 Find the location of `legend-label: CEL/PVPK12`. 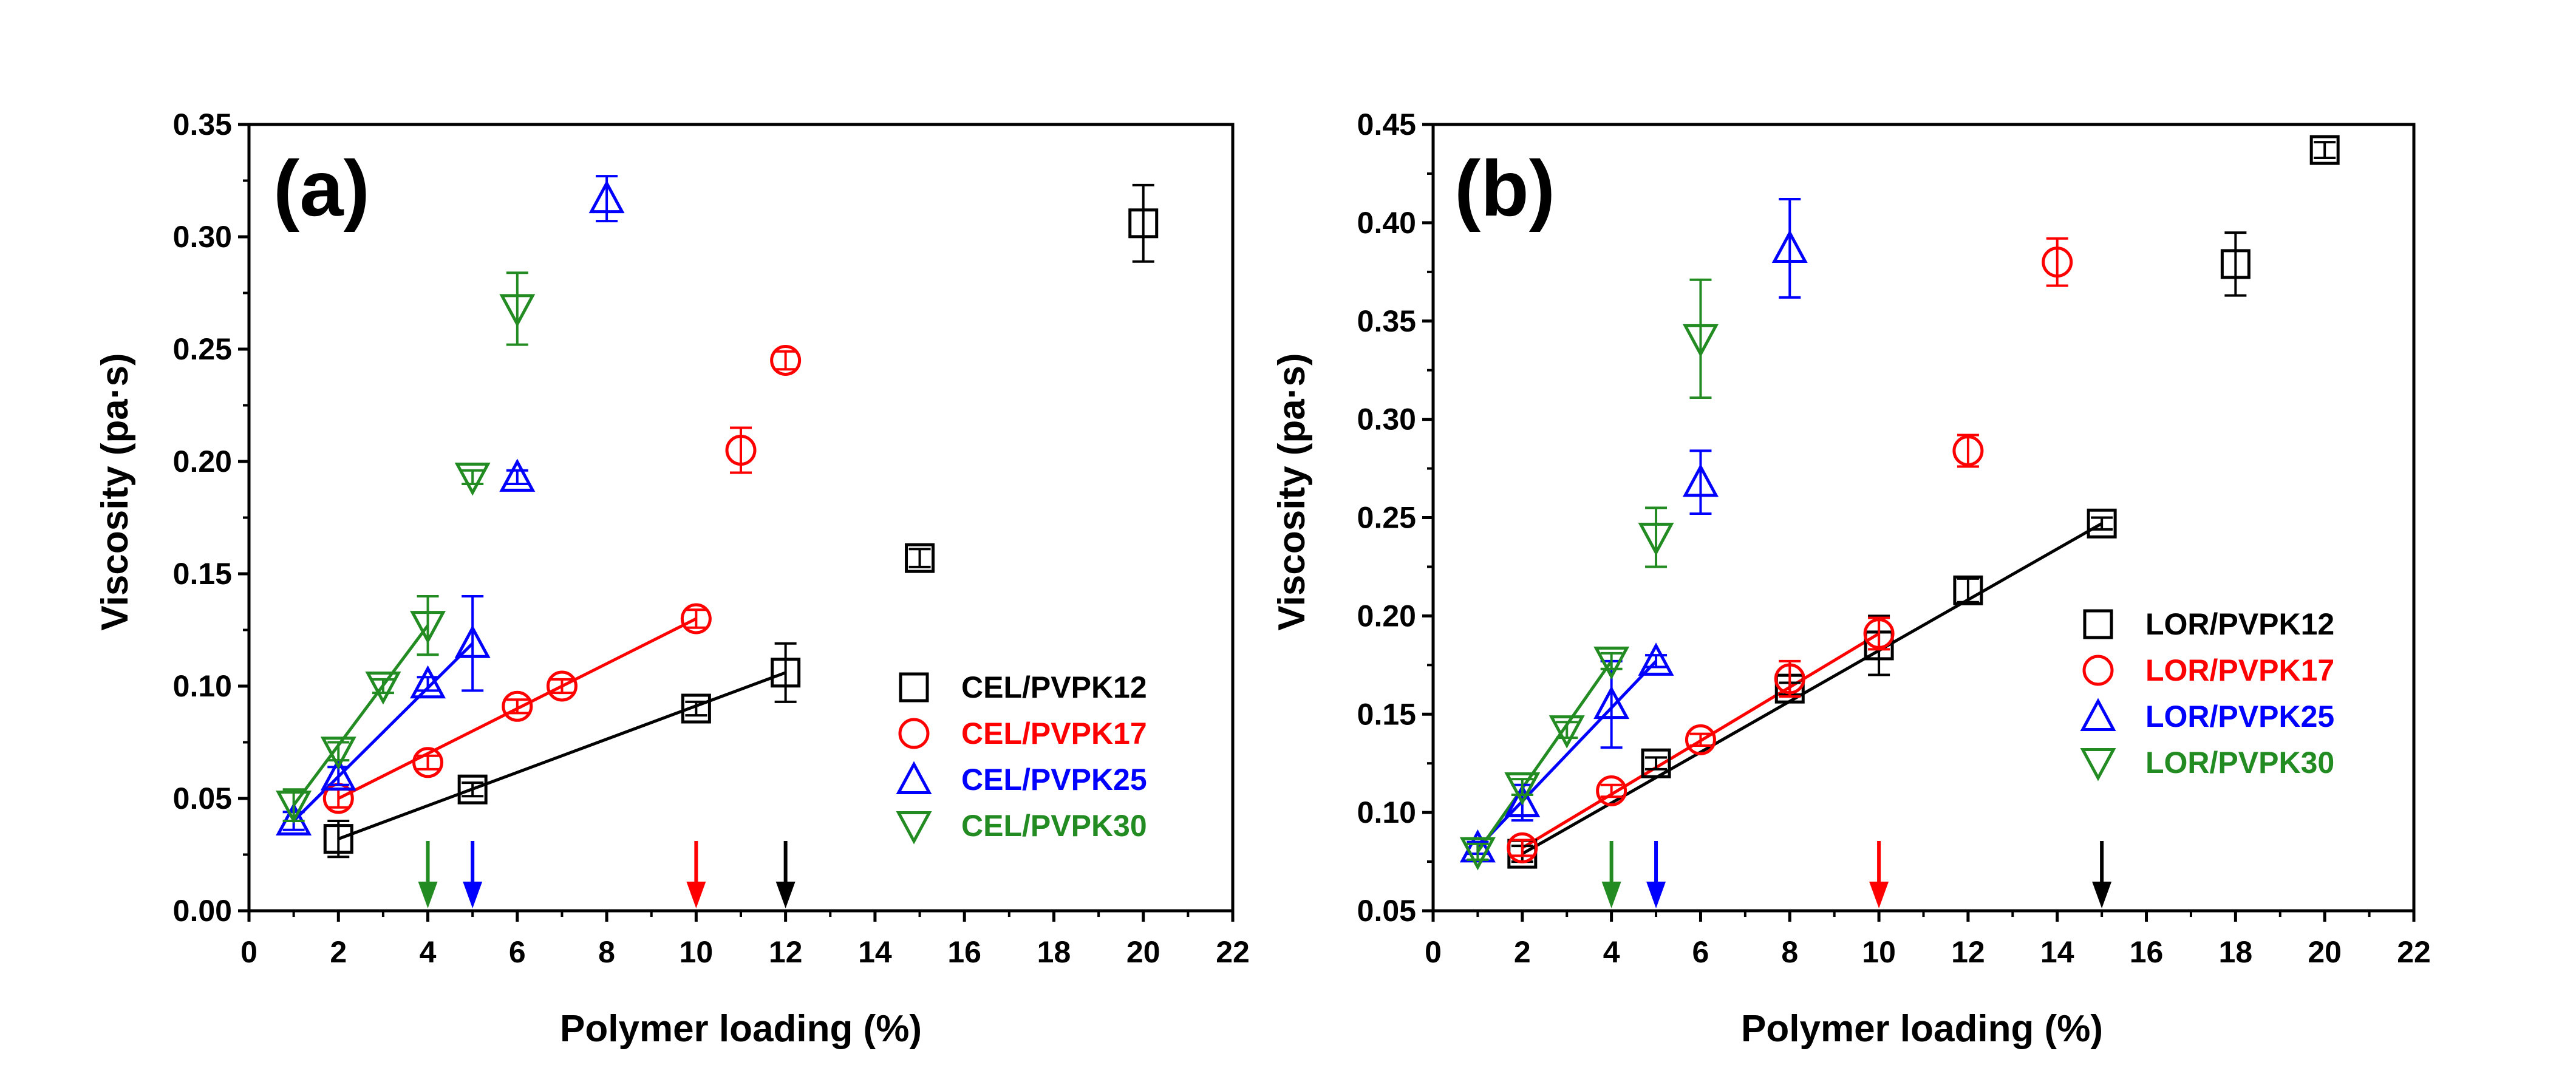

legend-label: CEL/PVPK12 is located at coordinates (1054, 687).